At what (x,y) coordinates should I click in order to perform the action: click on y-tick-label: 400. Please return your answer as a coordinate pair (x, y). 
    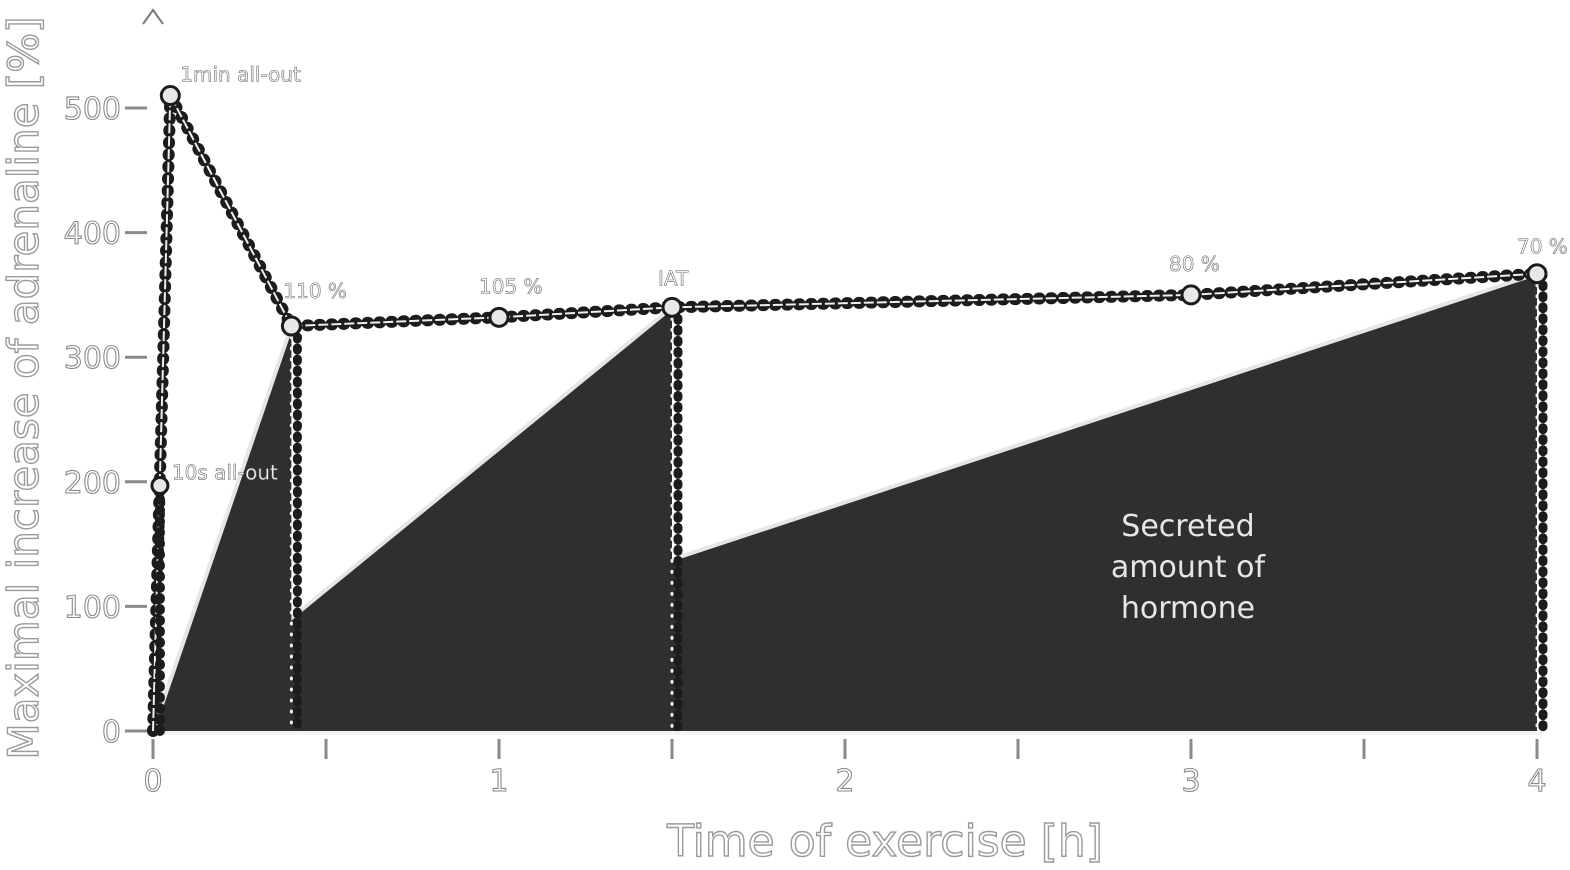
    Looking at the image, I should click on (92, 234).